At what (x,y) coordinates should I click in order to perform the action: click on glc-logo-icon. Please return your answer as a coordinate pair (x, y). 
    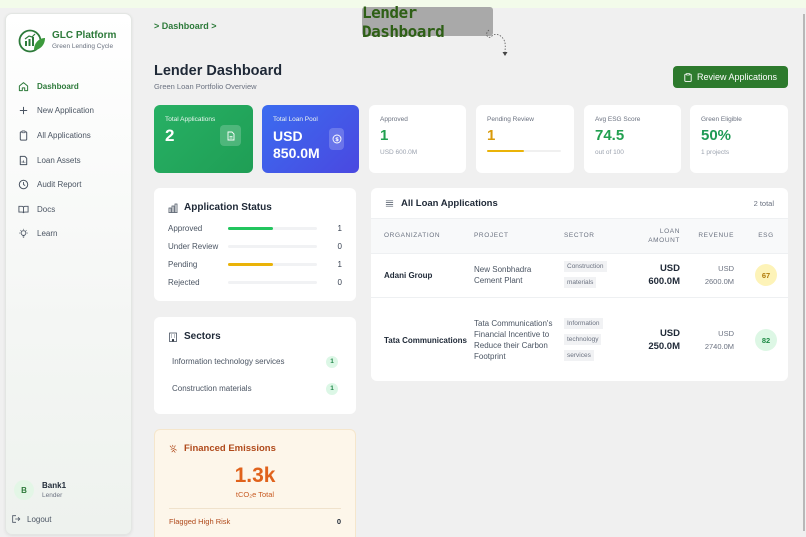
    Looking at the image, I should click on (31, 41).